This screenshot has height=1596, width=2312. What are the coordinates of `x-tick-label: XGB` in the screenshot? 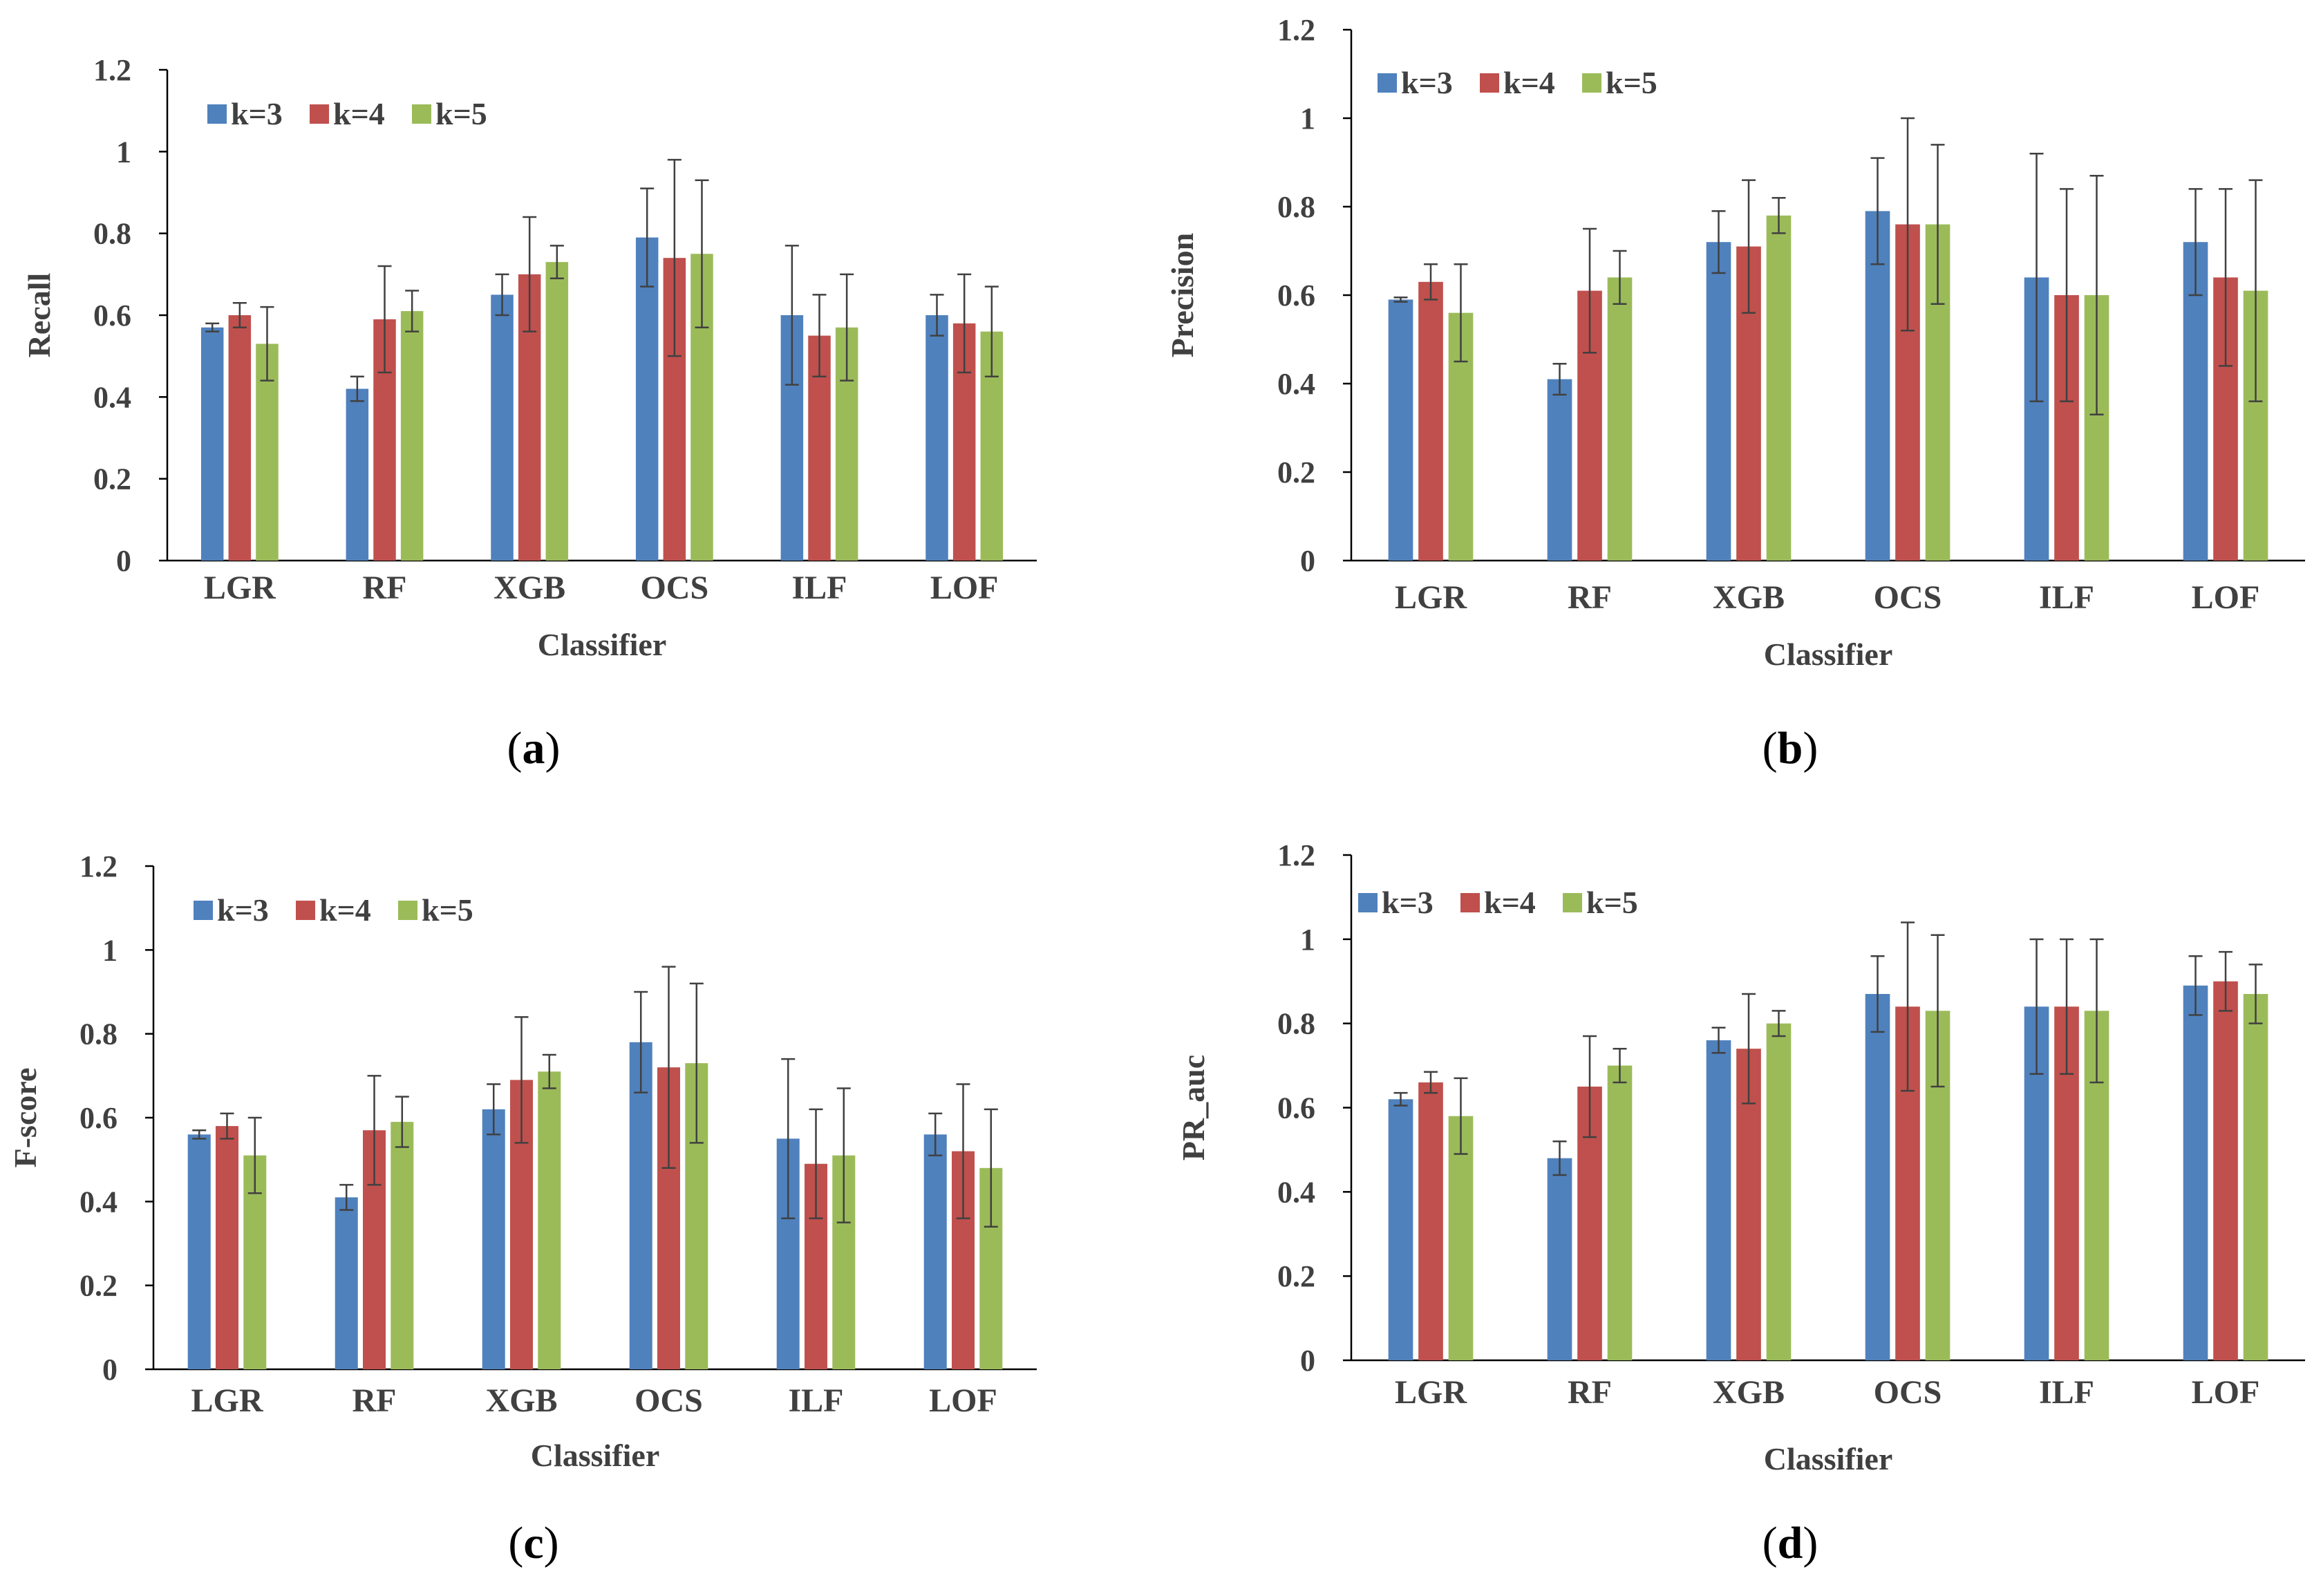 It's located at (521, 1400).